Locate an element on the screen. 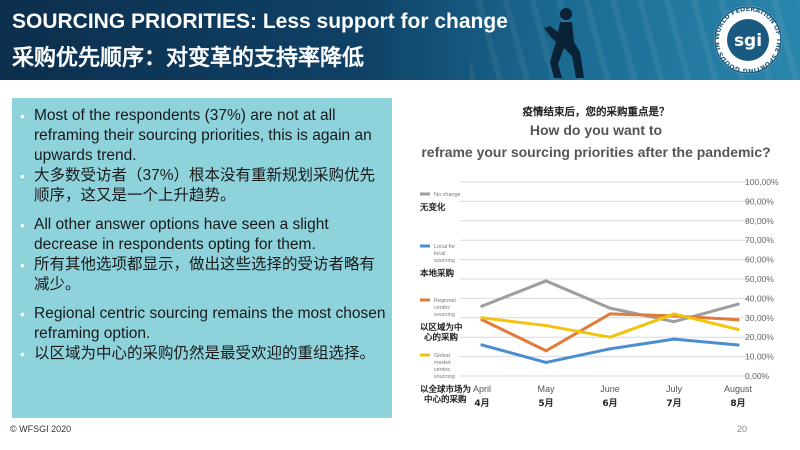  runner-silhouette is located at coordinates (564, 43).